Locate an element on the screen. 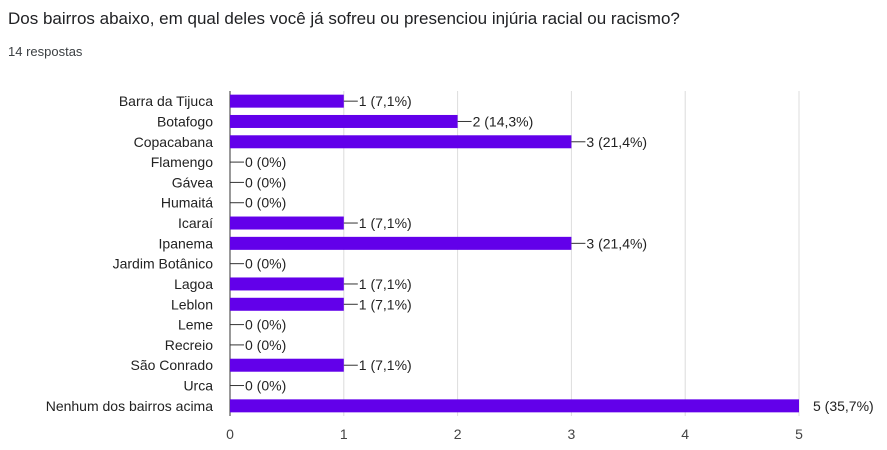 The image size is (887, 450). category-label: Jardim Botânico is located at coordinates (163, 264).